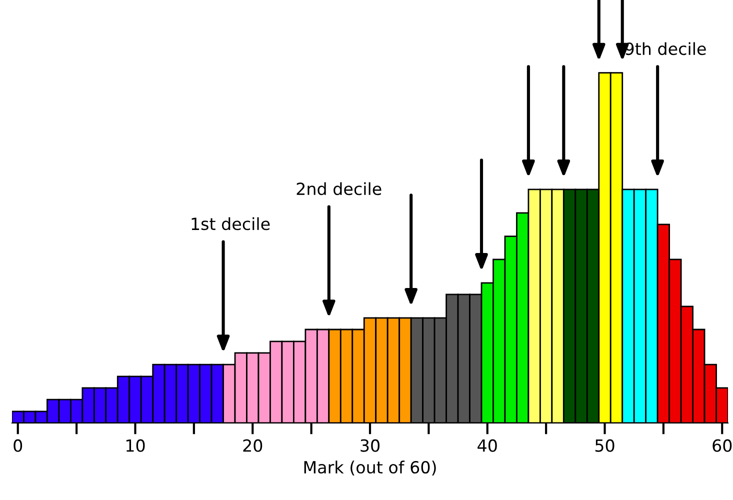  Describe the element at coordinates (18, 445) in the screenshot. I see `x-tick-label: 0` at that location.